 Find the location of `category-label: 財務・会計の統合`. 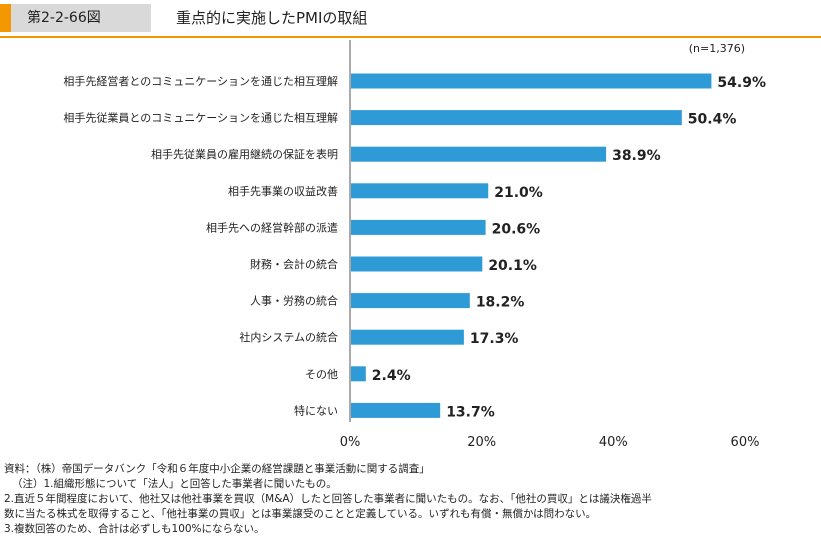

category-label: 財務・会計の統合 is located at coordinates (294, 264).